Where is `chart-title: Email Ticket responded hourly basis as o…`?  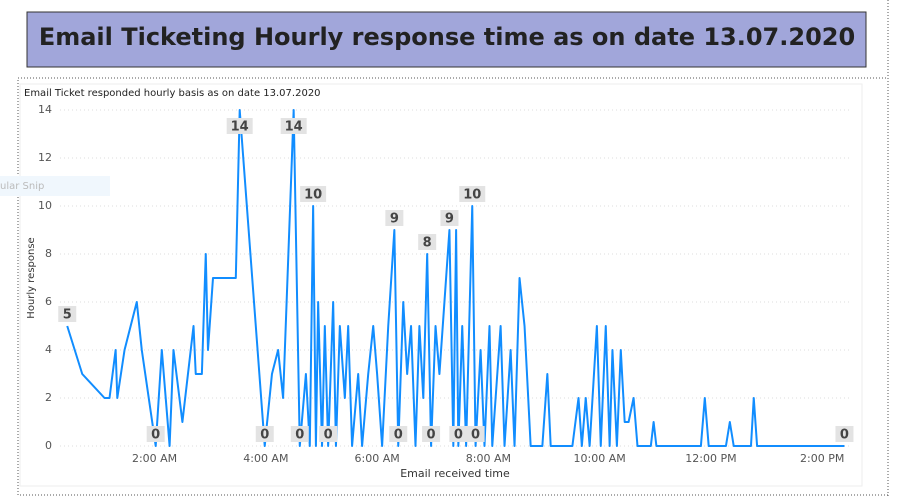 chart-title: Email Ticket responded hourly basis as o… is located at coordinates (172, 93).